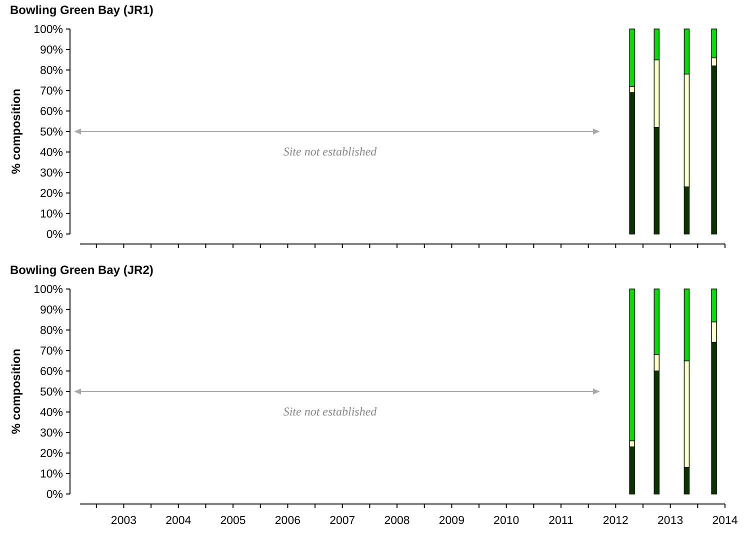 The height and width of the screenshot is (543, 744). I want to click on x-tick-label: 2011, so click(561, 521).